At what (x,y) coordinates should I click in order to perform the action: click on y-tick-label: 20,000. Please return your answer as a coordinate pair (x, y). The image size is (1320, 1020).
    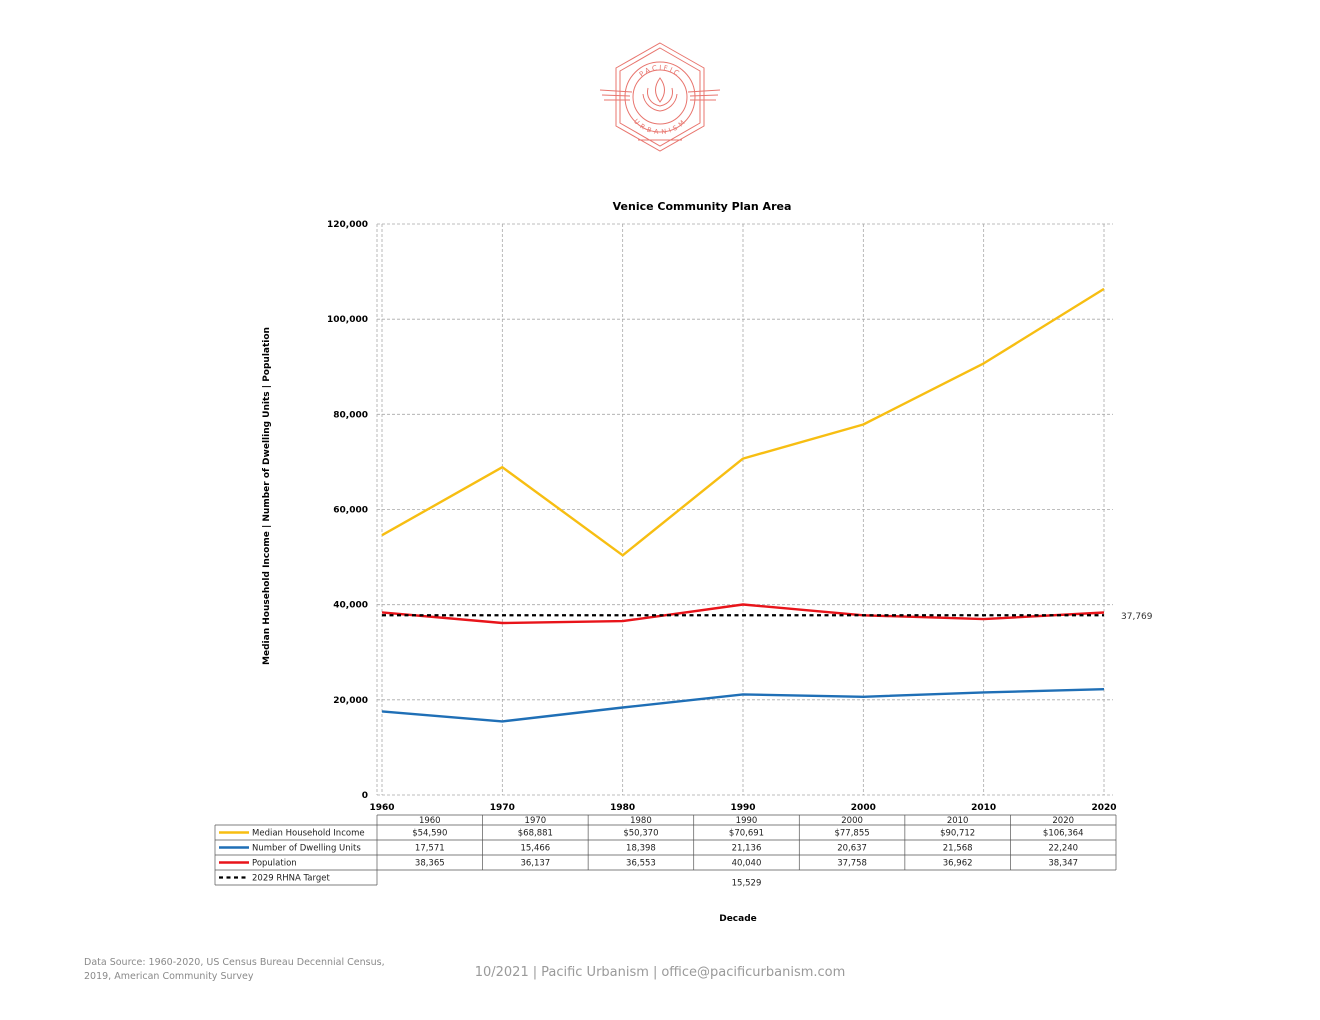
    Looking at the image, I should click on (350, 701).